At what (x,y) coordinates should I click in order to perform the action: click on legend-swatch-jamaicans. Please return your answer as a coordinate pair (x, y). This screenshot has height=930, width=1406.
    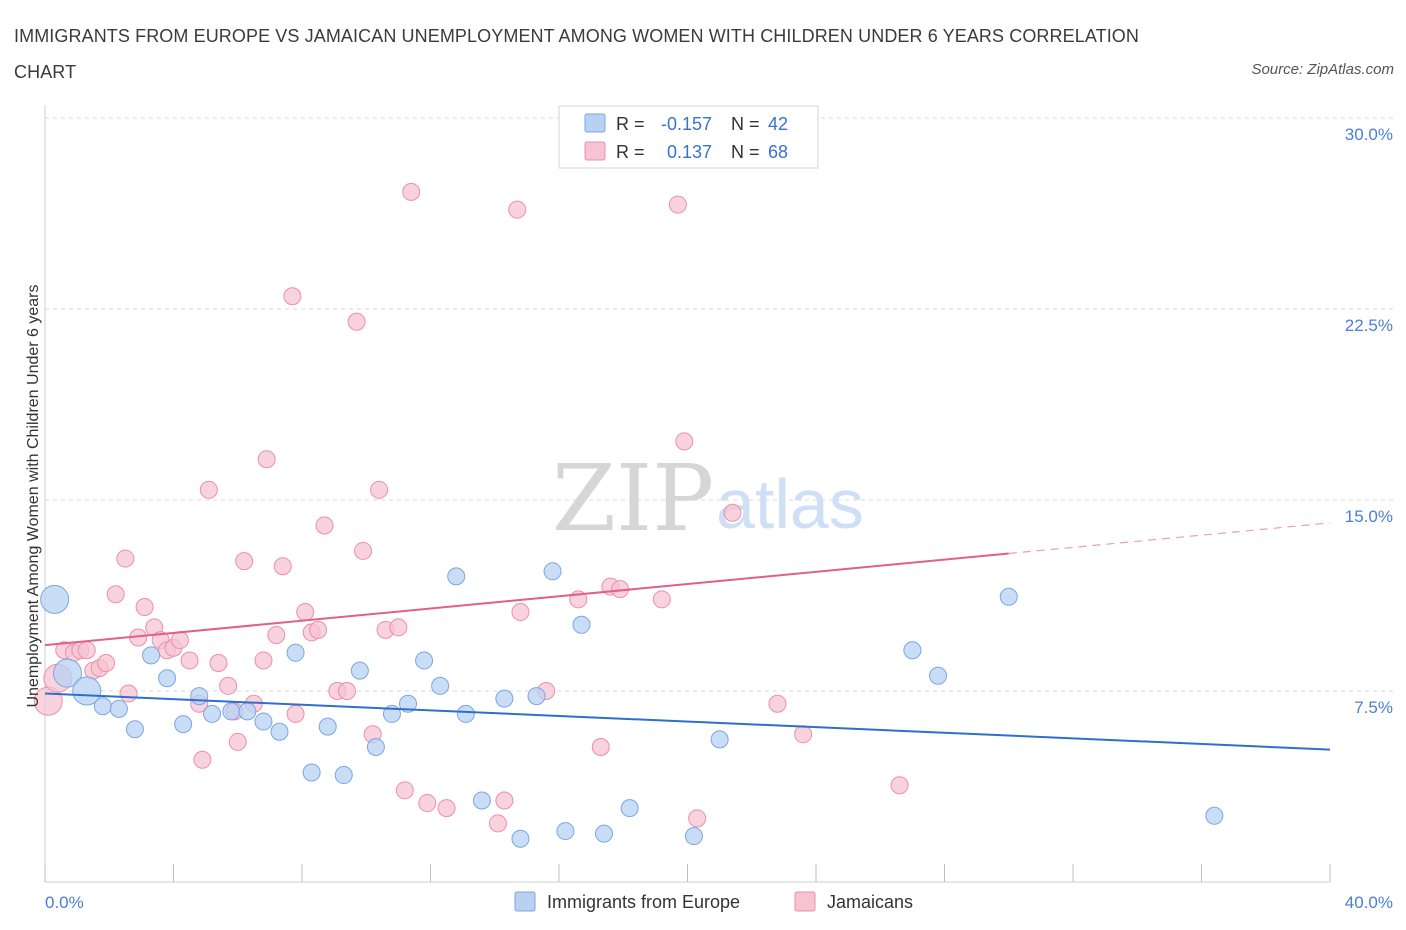
    Looking at the image, I should click on (805, 901).